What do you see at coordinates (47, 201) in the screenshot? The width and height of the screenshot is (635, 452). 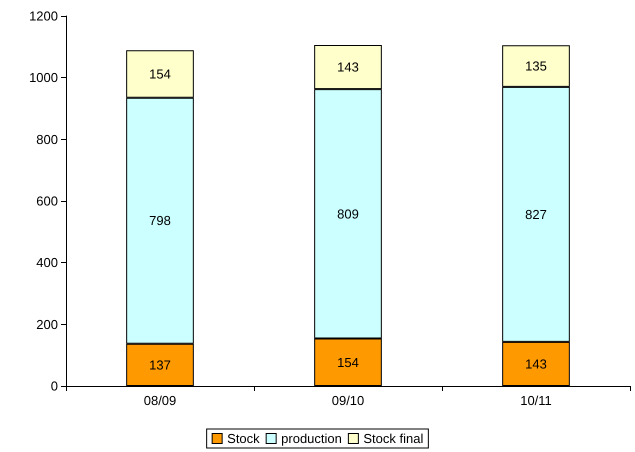 I see `y-tick-label: 600` at bounding box center [47, 201].